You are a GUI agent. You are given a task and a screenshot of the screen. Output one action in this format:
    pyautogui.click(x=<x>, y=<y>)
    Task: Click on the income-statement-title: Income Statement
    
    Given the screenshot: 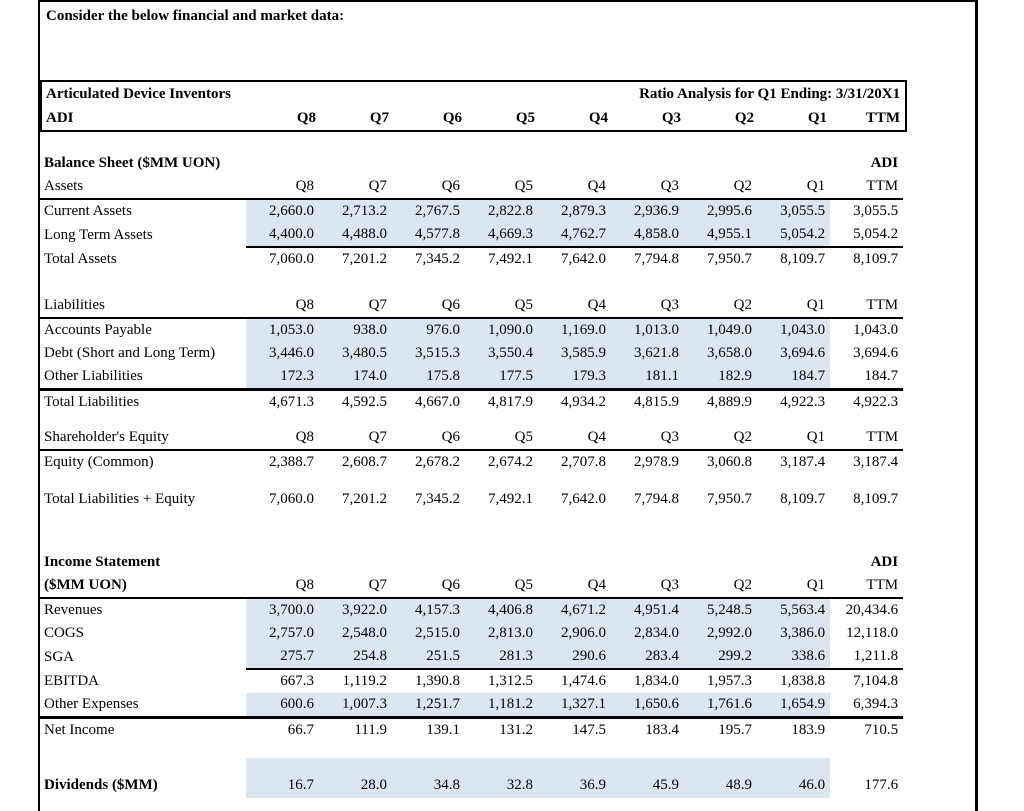 What is the action you would take?
    pyautogui.click(x=102, y=562)
    